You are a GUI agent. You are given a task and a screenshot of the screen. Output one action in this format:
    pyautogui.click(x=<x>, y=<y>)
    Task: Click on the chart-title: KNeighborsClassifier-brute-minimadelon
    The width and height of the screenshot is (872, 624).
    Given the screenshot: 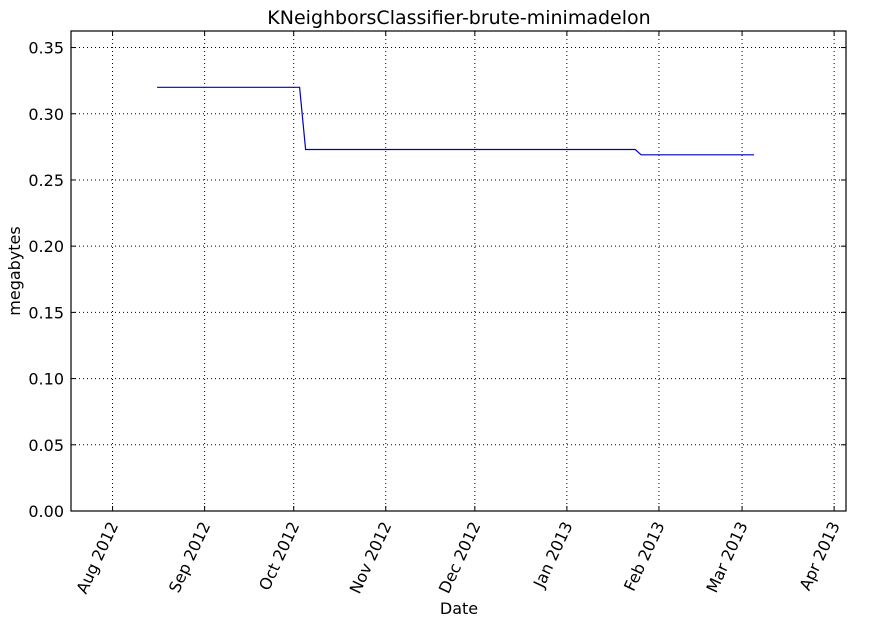 What is the action you would take?
    pyautogui.click(x=458, y=18)
    